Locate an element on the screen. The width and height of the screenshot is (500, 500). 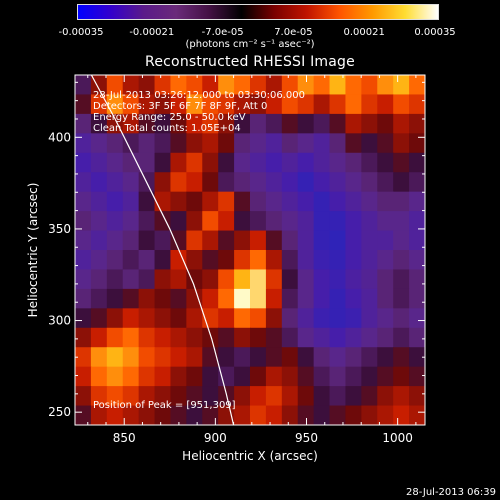
y-axis-label: Heliocentric Y (arcsec) is located at coordinates (33, 250).